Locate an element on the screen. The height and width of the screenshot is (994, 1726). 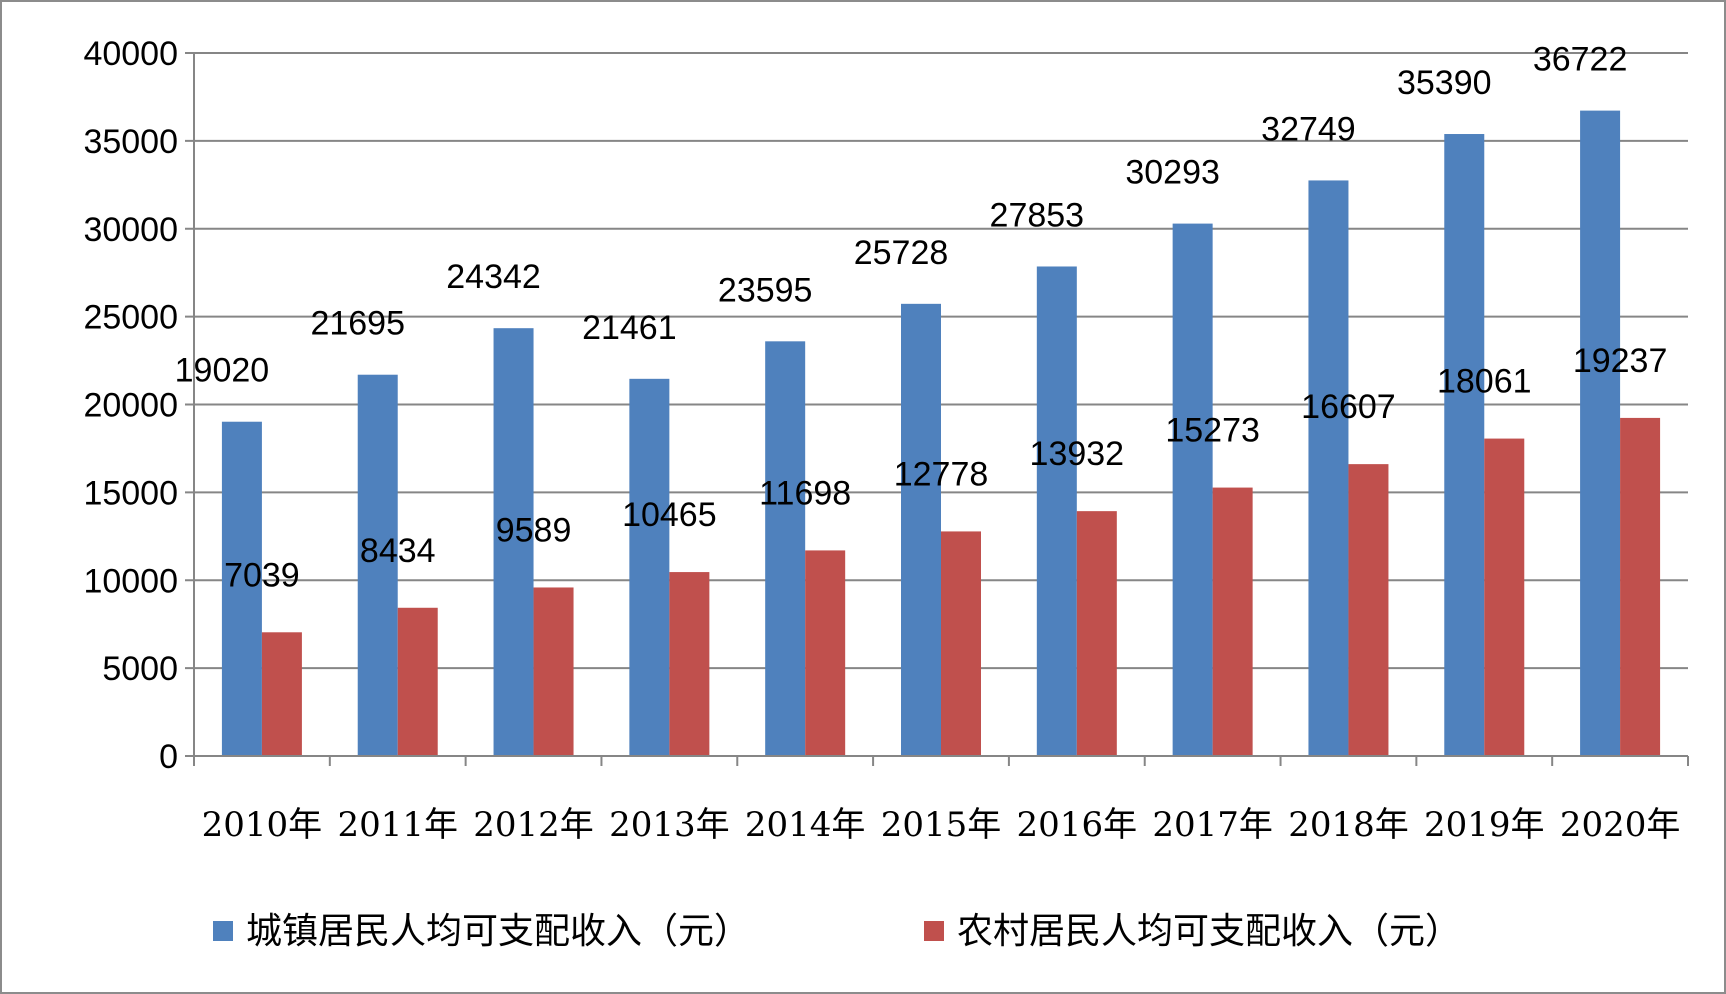
data-label-urban: 24342 is located at coordinates (493, 277).